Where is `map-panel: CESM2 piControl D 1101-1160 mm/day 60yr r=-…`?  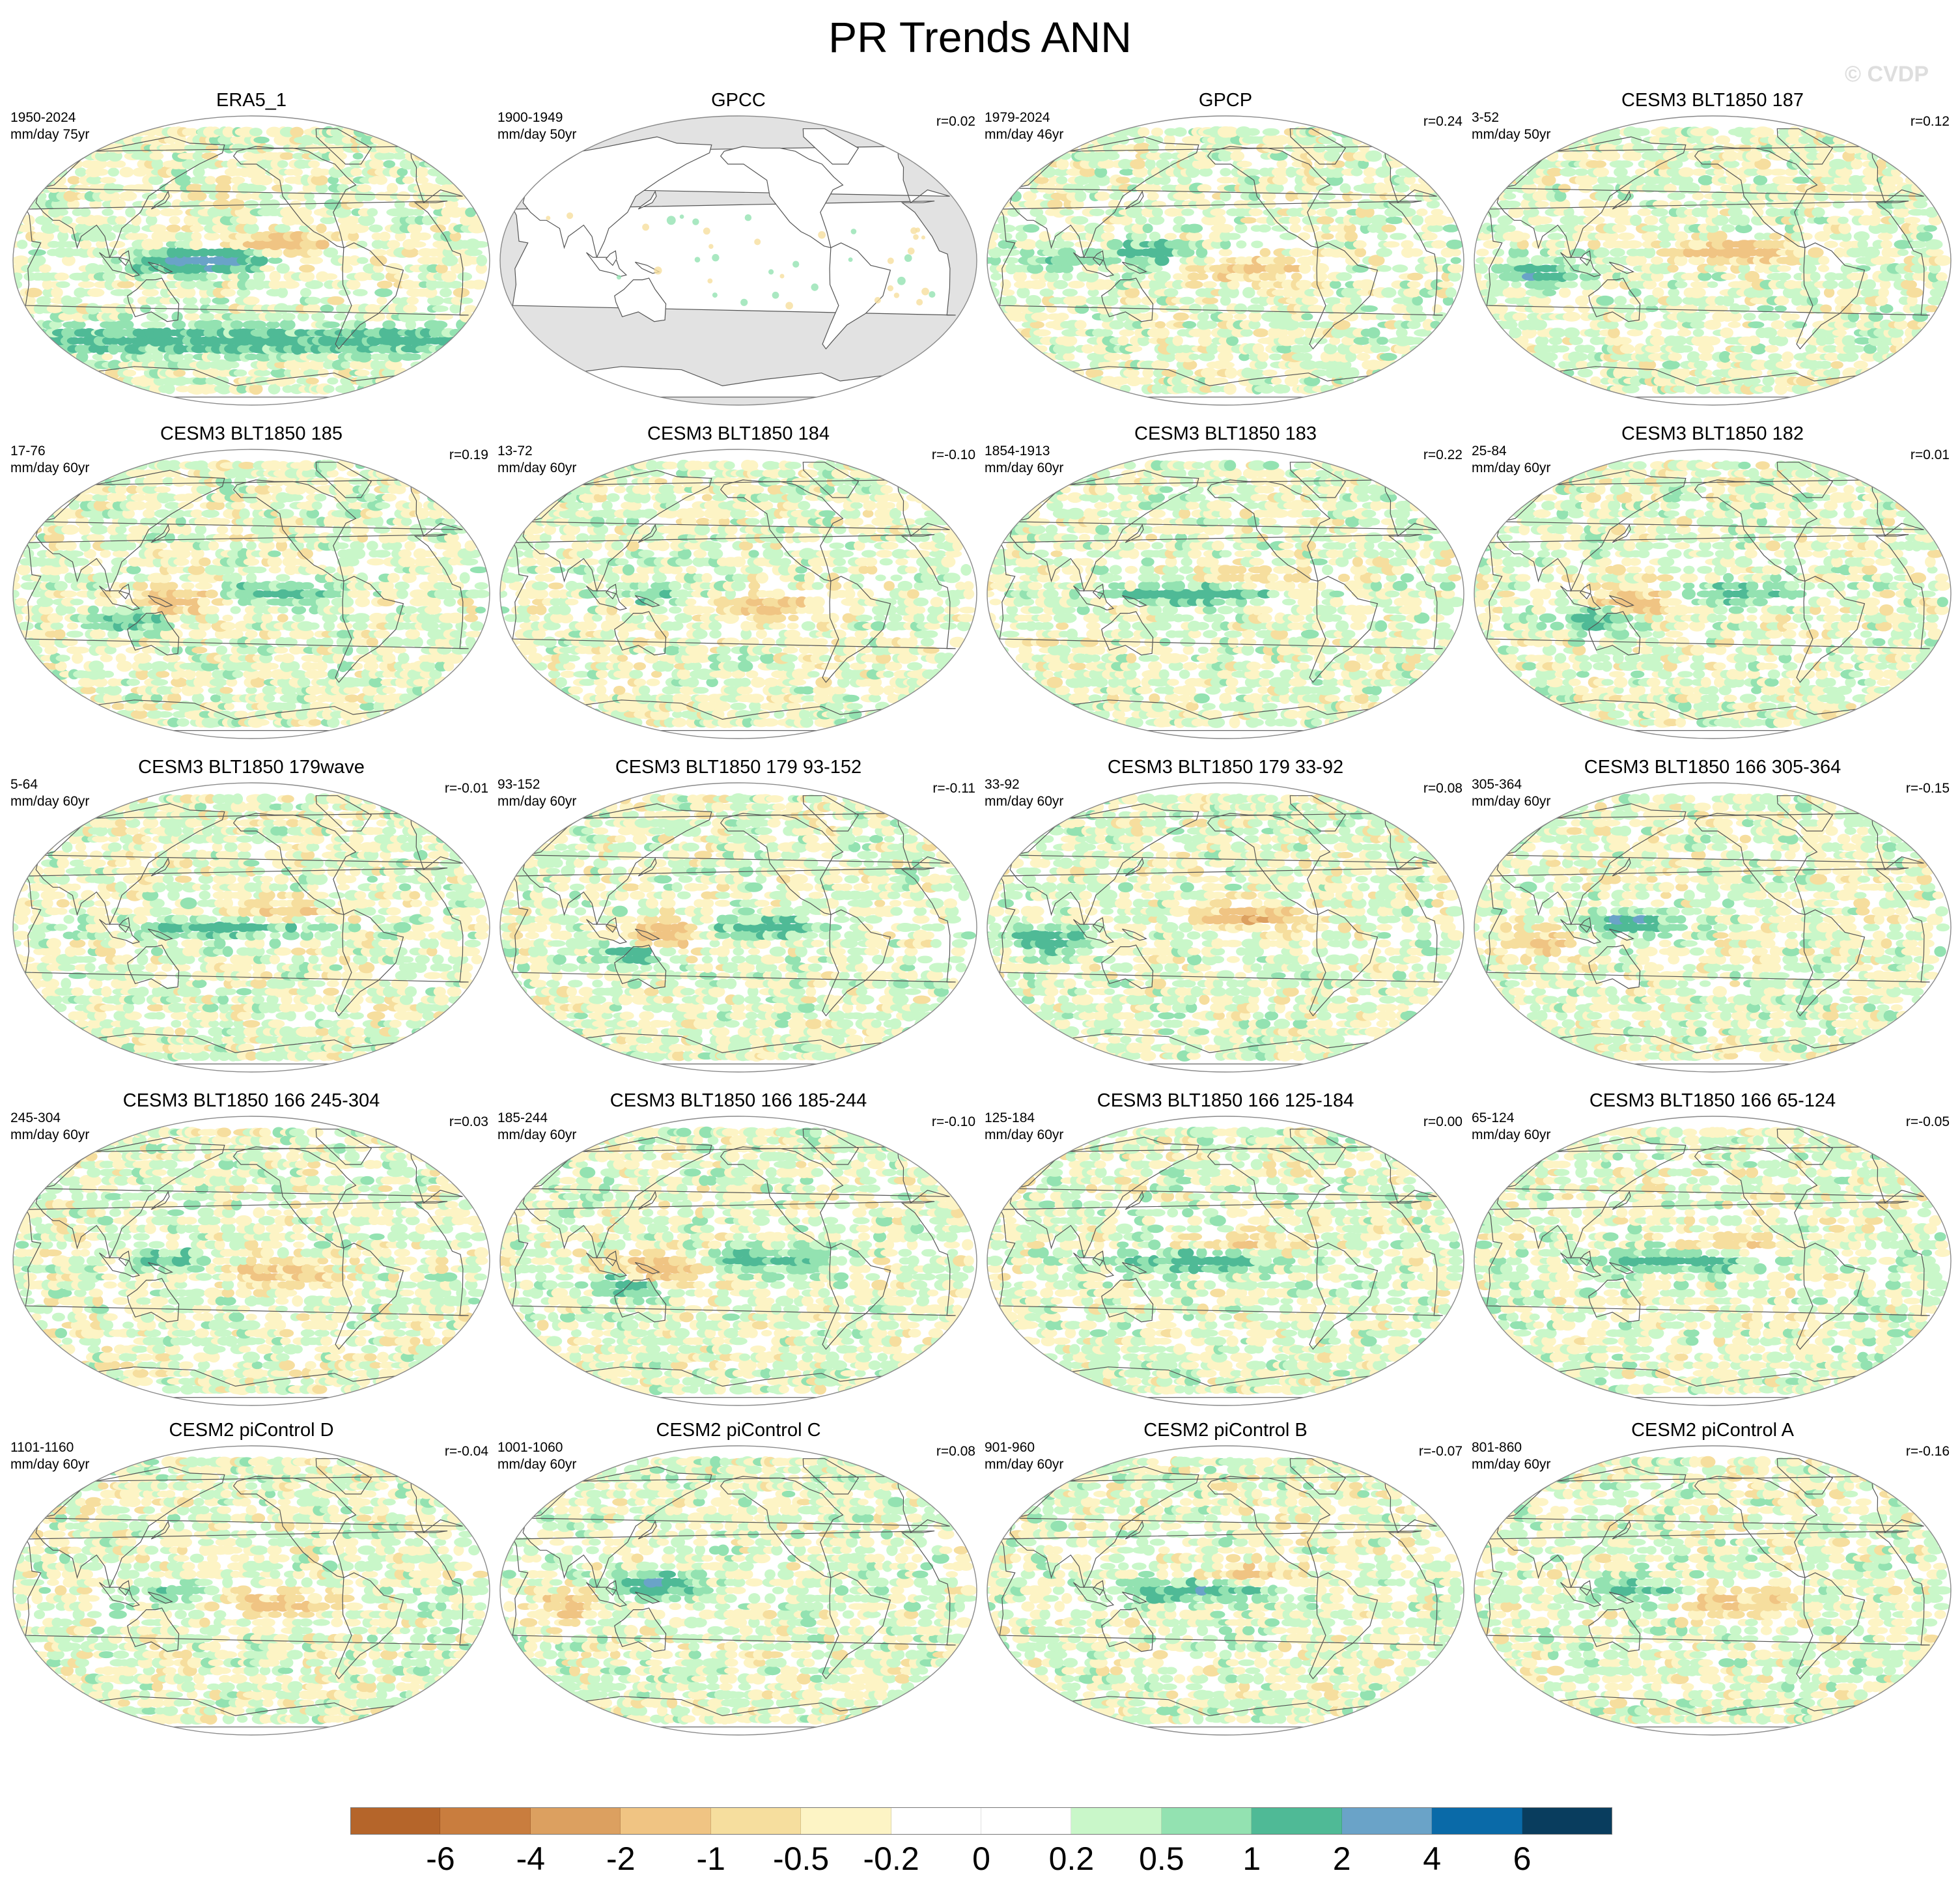
map-panel: CESM2 piControl D 1101-1160 mm/day 60yr r=-… is located at coordinates (251, 1578).